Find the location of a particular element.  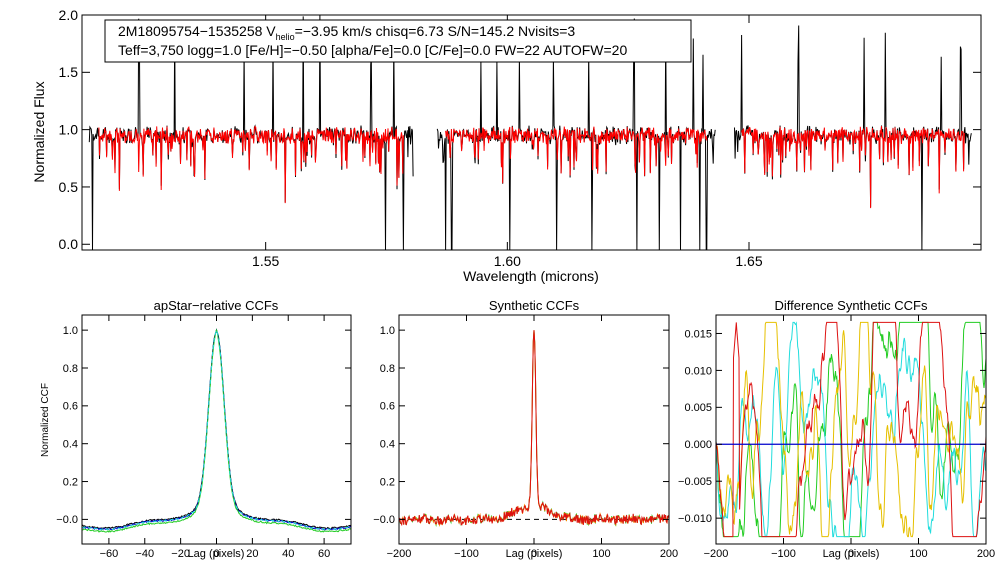

x-tick-label: −20 is located at coordinates (180, 554).